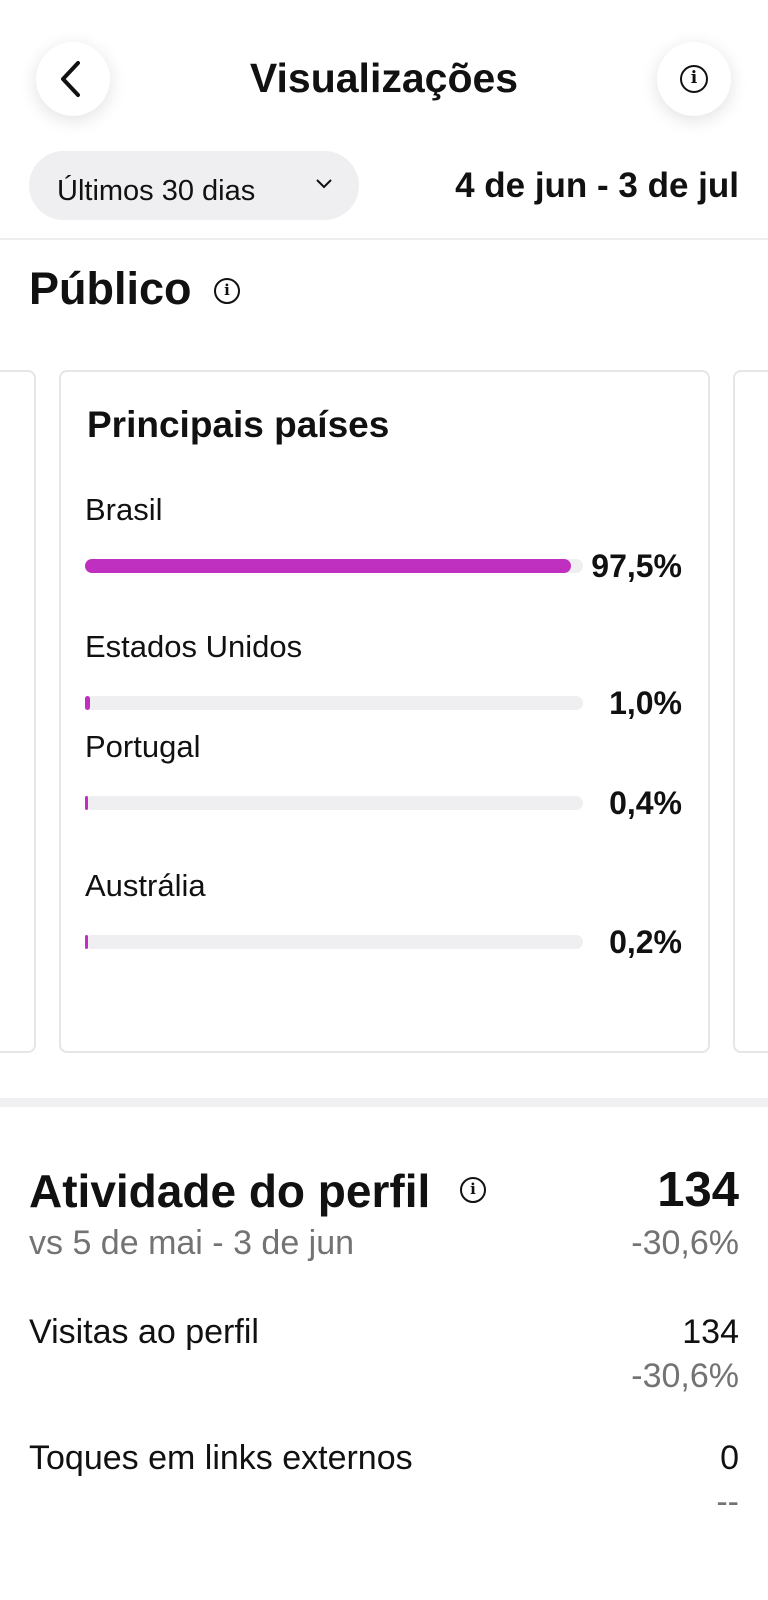  Describe the element at coordinates (698, 1190) in the screenshot. I see `activity-total: 134` at that location.